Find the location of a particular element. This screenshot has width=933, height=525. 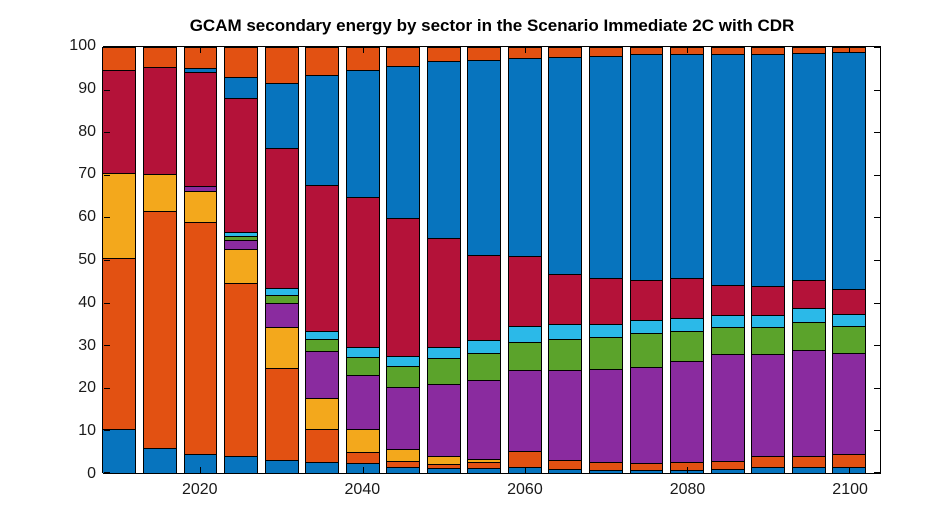

bar-2050 is located at coordinates (443, 260).